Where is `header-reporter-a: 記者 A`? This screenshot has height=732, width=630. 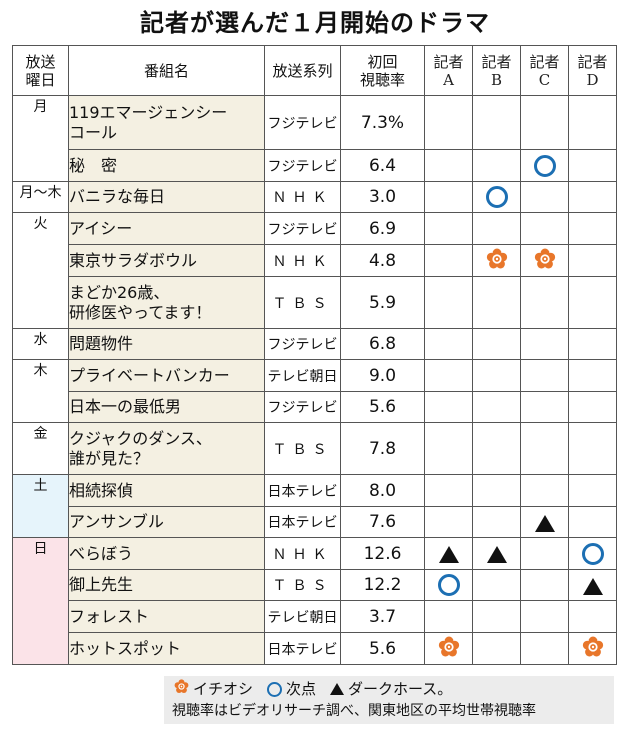
header-reporter-a: 記者 A is located at coordinates (448, 70).